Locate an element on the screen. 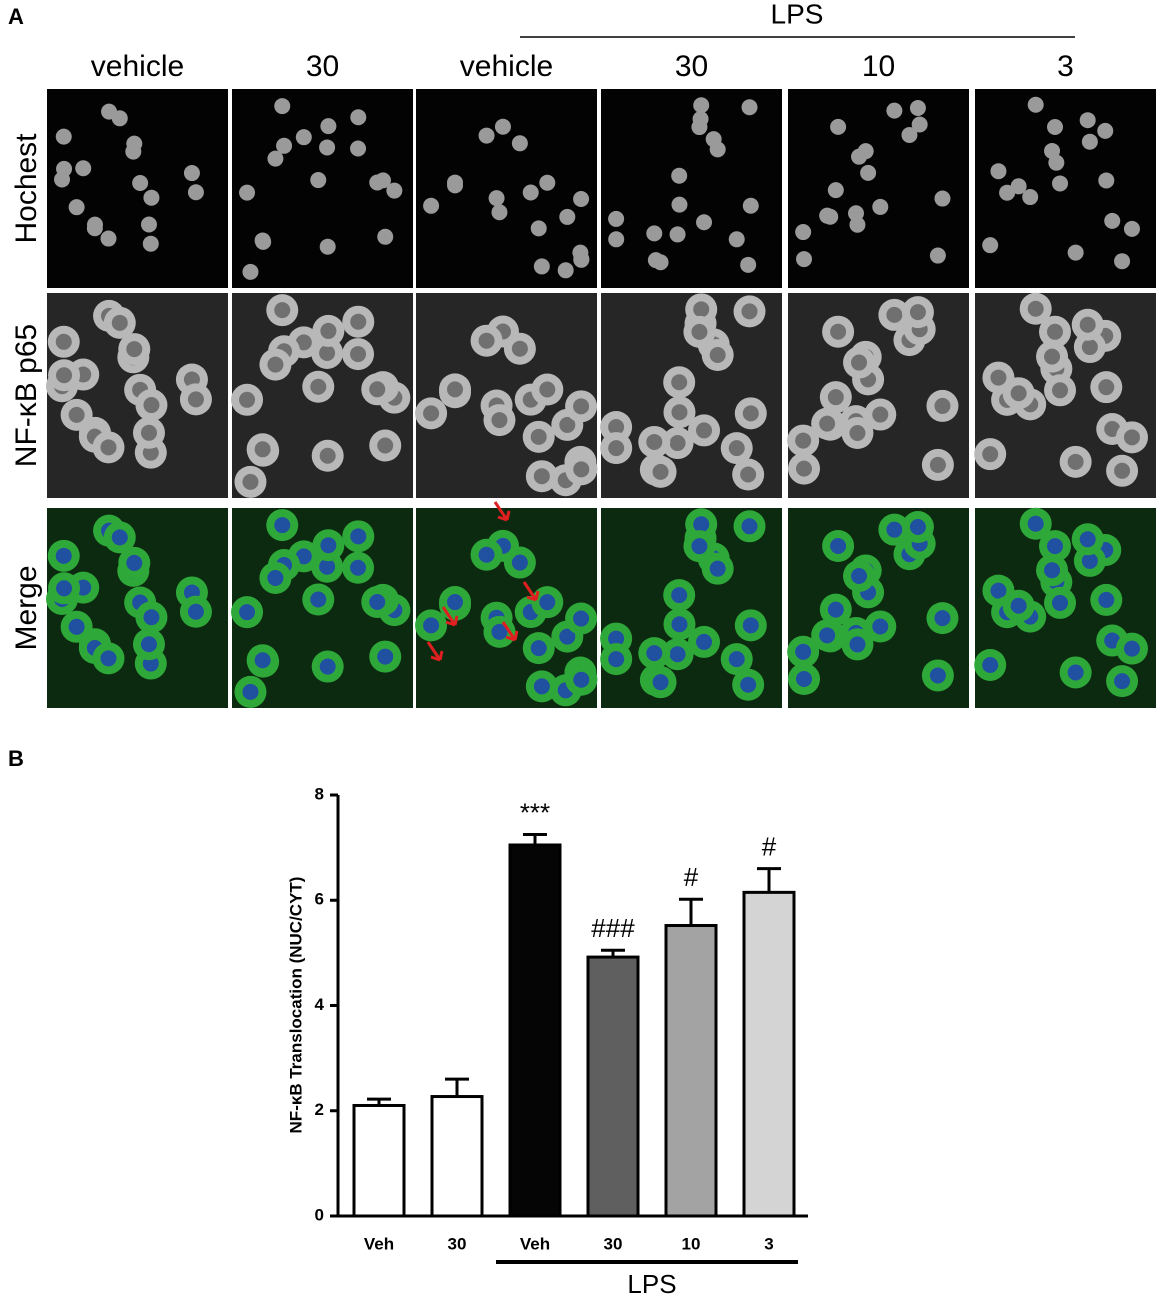  y-tick-label: 0 is located at coordinates (319, 1214).